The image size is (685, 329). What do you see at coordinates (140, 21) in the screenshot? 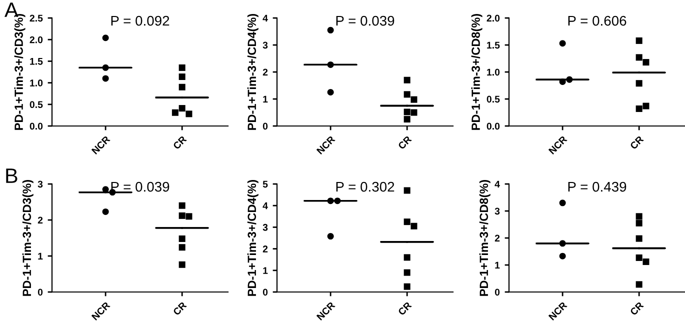
I see `chart-title: P = 0.092` at bounding box center [140, 21].